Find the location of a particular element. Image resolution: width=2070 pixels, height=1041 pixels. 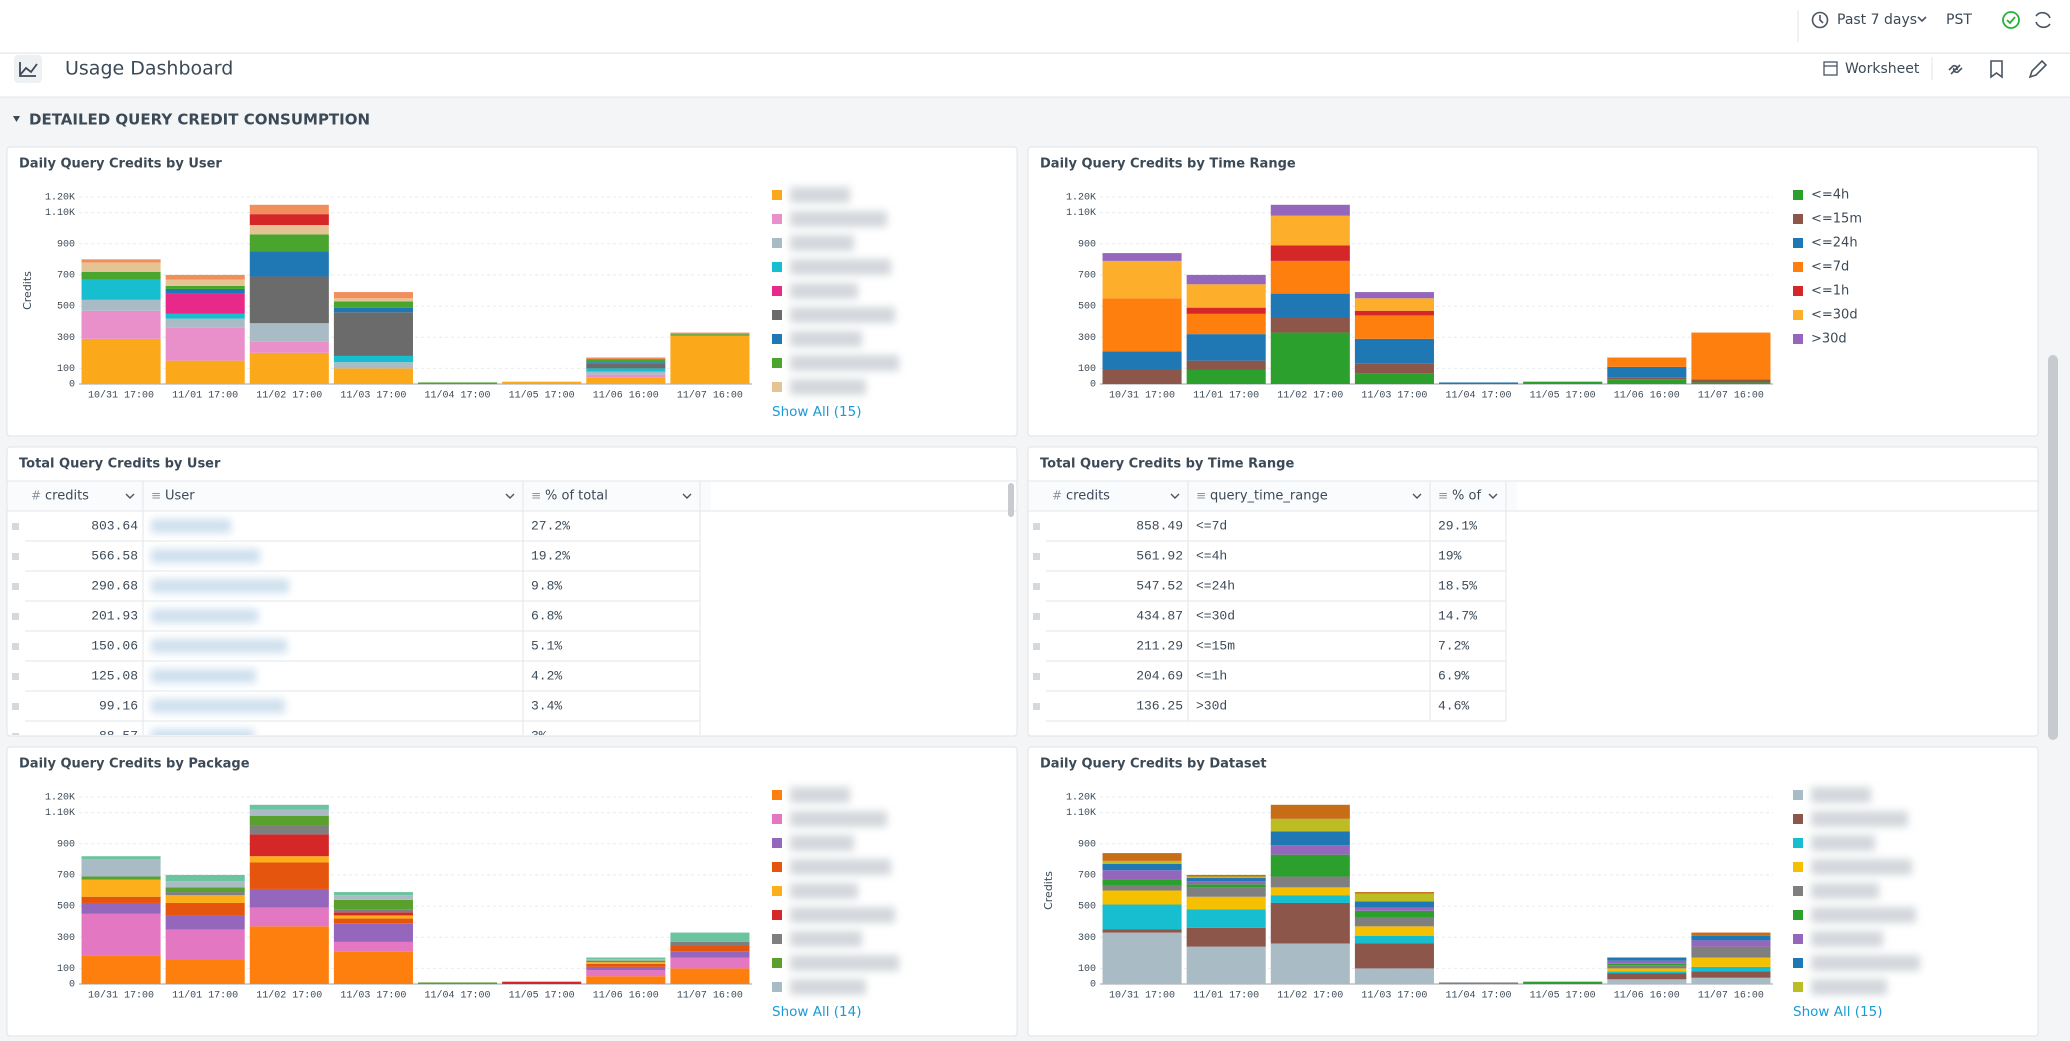

legend-label: <=15m is located at coordinates (1836, 219).